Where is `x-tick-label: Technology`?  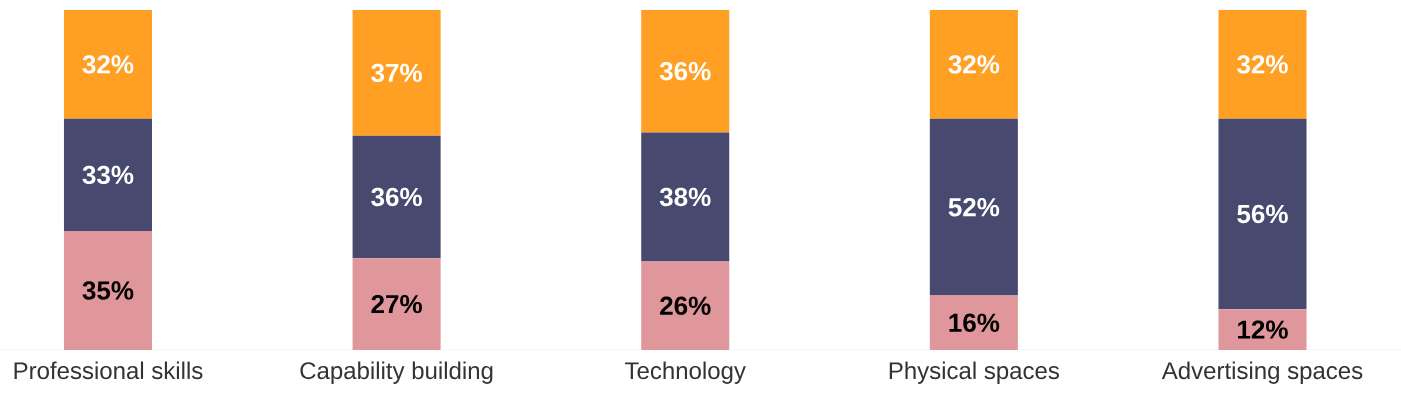
x-tick-label: Technology is located at coordinates (685, 372).